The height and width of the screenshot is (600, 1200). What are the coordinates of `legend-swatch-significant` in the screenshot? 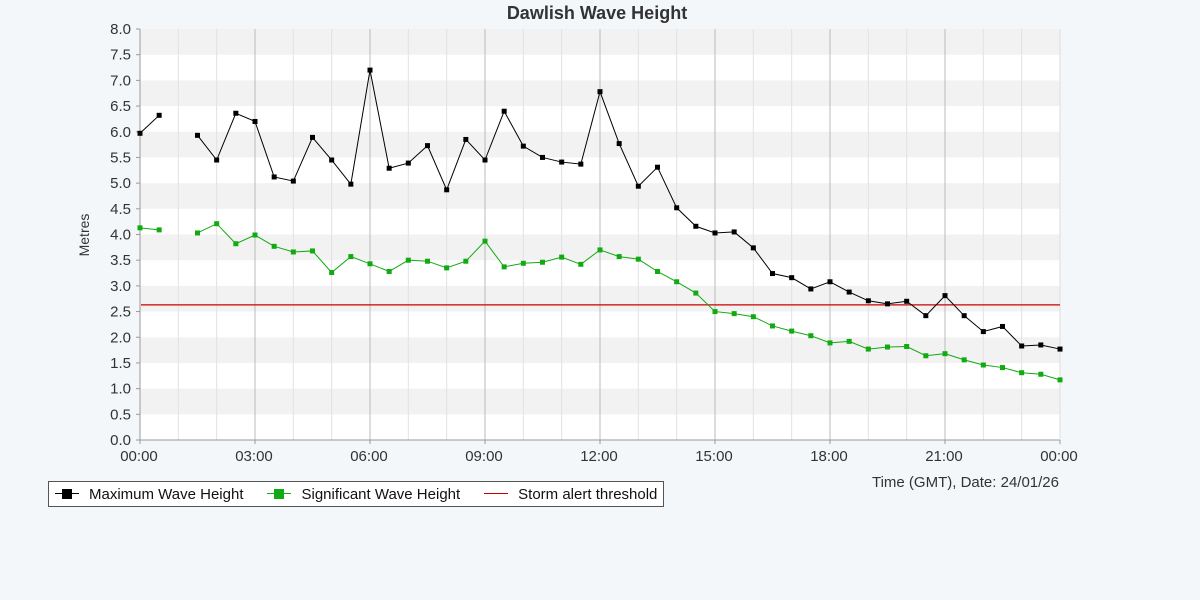 It's located at (279, 494).